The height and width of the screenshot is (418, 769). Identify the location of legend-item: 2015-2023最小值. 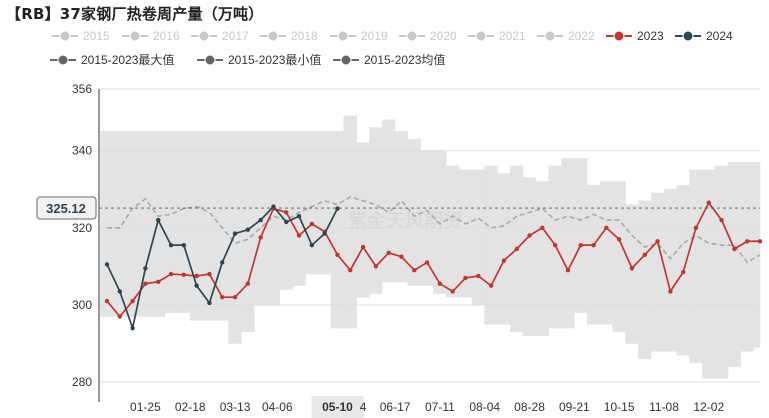
(259, 59).